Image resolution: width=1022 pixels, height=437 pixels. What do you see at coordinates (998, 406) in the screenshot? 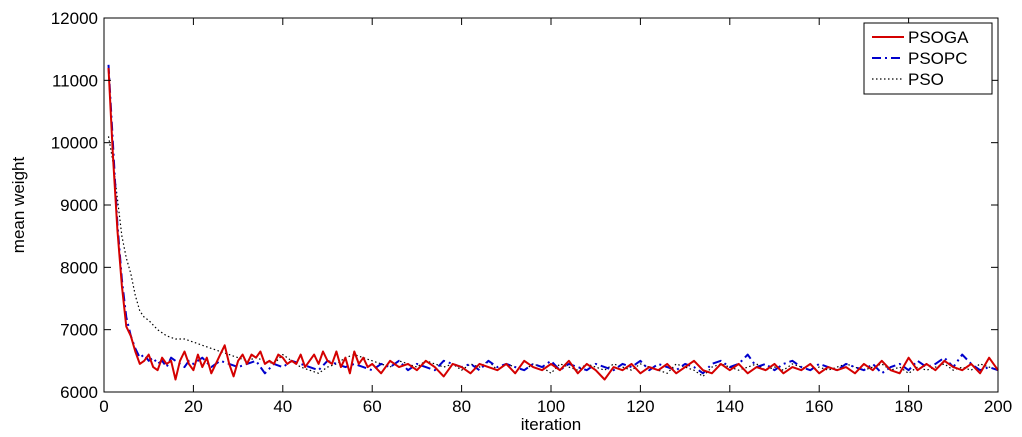
I see `x-tick-label: 200` at bounding box center [998, 406].